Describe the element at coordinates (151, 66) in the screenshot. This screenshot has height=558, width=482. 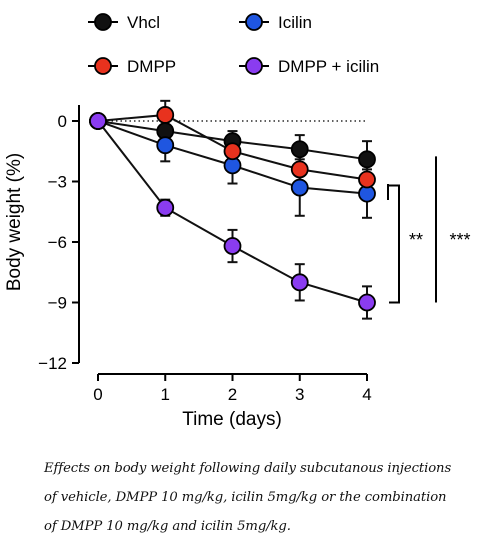
I see `legend-label: DMPP` at that location.